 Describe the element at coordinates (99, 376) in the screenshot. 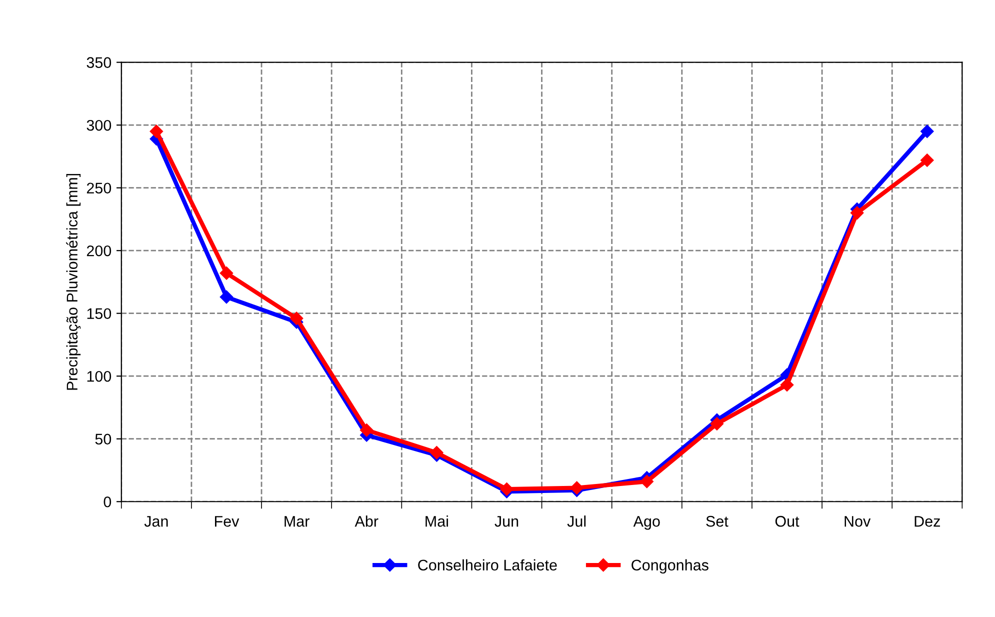

I see `y-tick-label: 100` at that location.